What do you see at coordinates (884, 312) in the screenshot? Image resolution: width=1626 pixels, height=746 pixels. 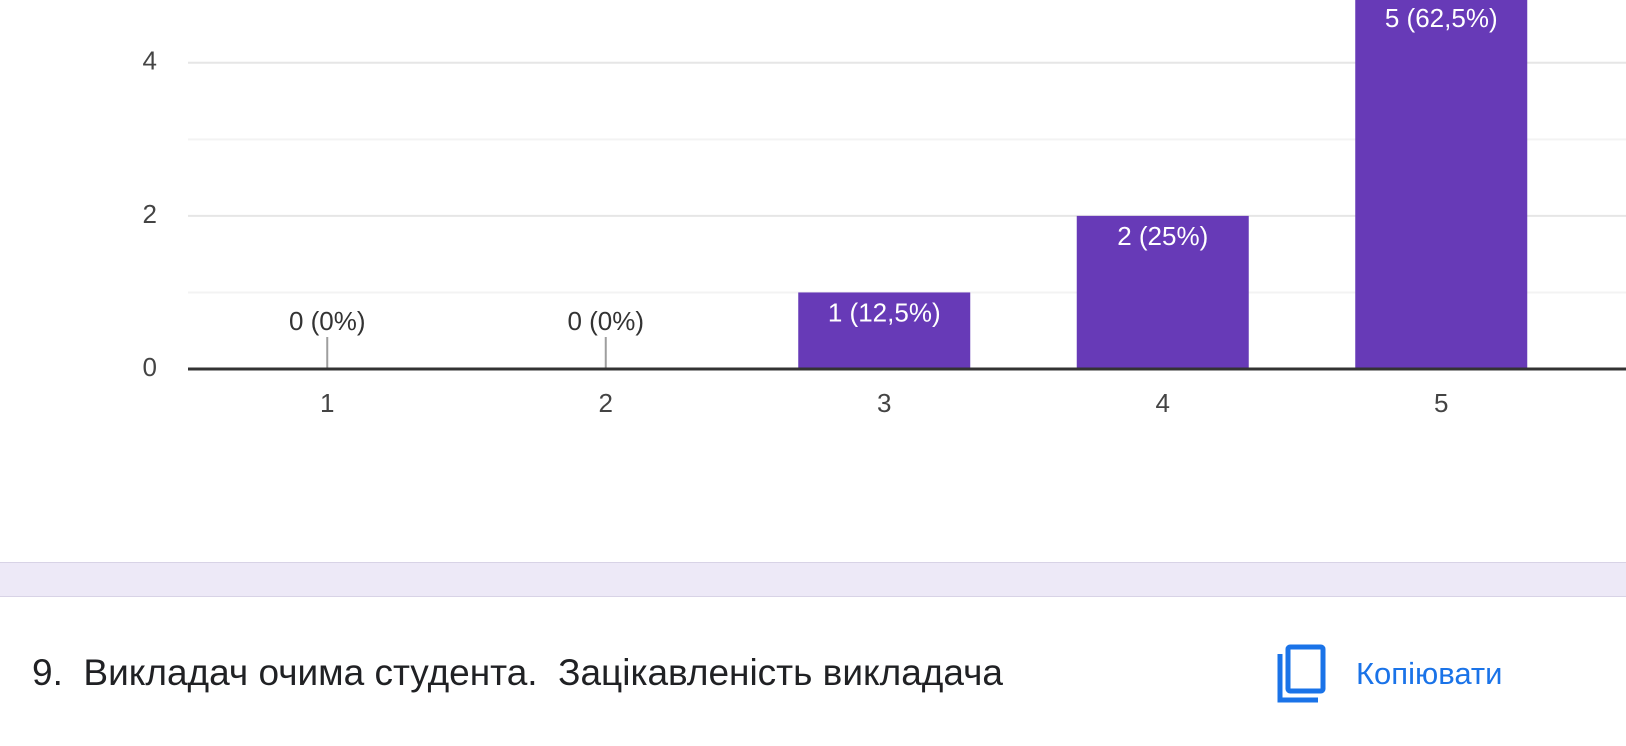 I see `data-label: 1 (12,5%)` at bounding box center [884, 312].